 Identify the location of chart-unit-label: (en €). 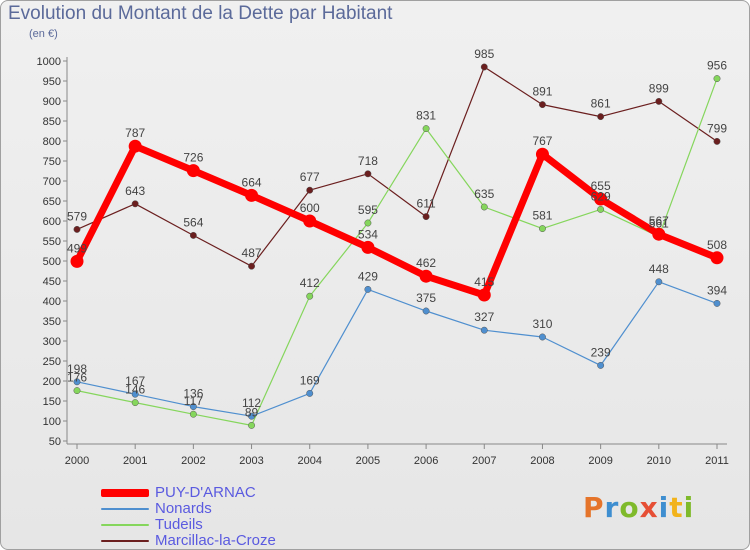
(43, 34).